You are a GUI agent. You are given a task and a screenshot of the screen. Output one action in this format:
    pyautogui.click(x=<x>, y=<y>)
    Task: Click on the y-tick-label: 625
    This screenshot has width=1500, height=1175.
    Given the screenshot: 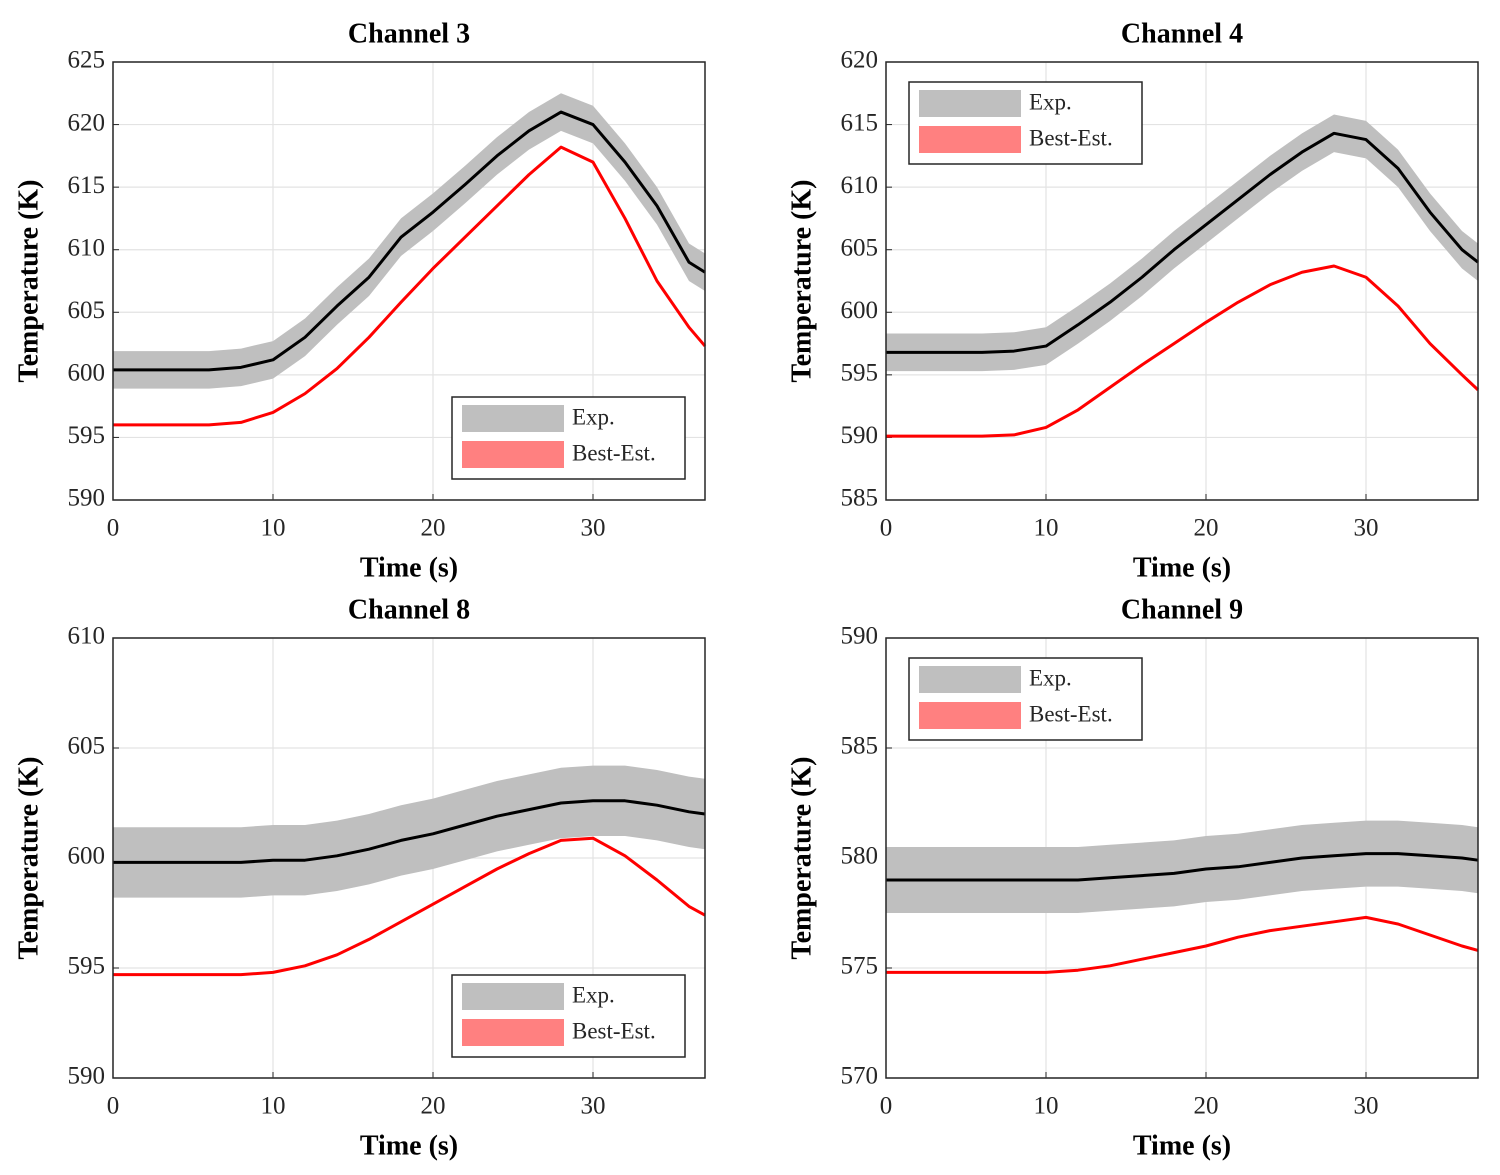 What is the action you would take?
    pyautogui.click(x=87, y=60)
    